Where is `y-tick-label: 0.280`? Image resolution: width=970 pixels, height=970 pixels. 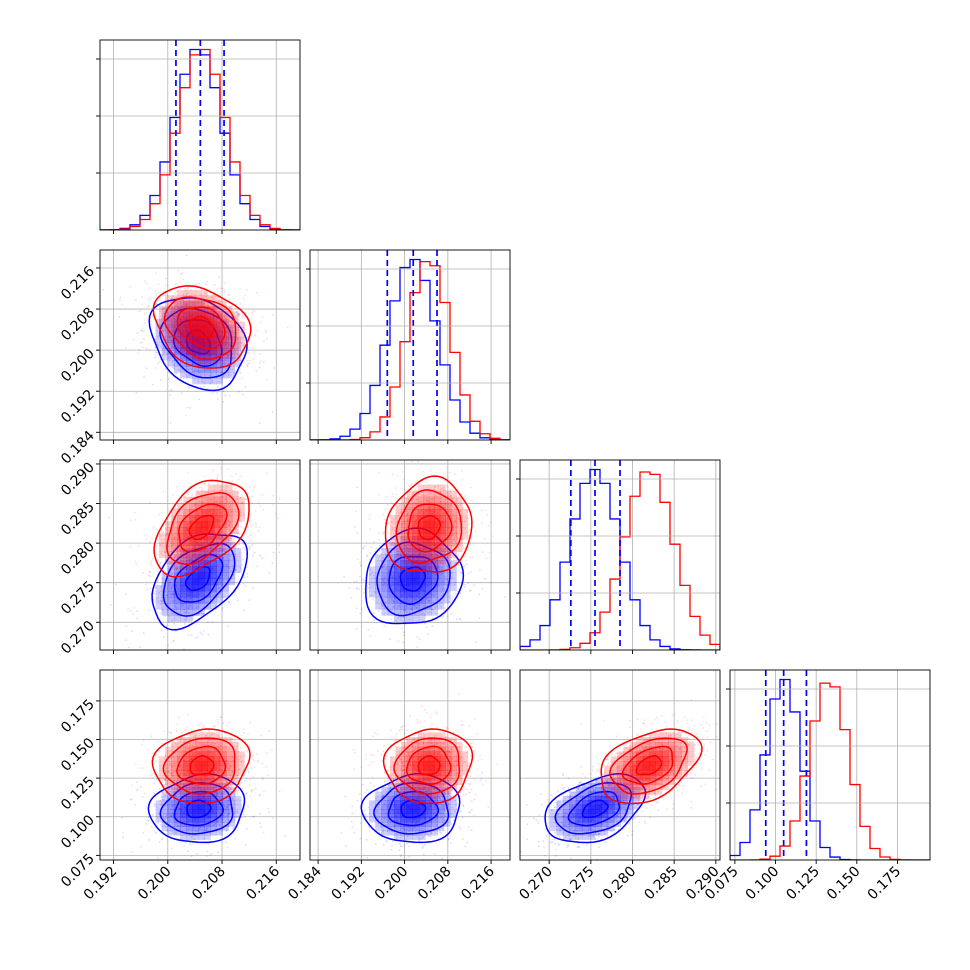
y-tick-label: 0.280 is located at coordinates (78, 559).